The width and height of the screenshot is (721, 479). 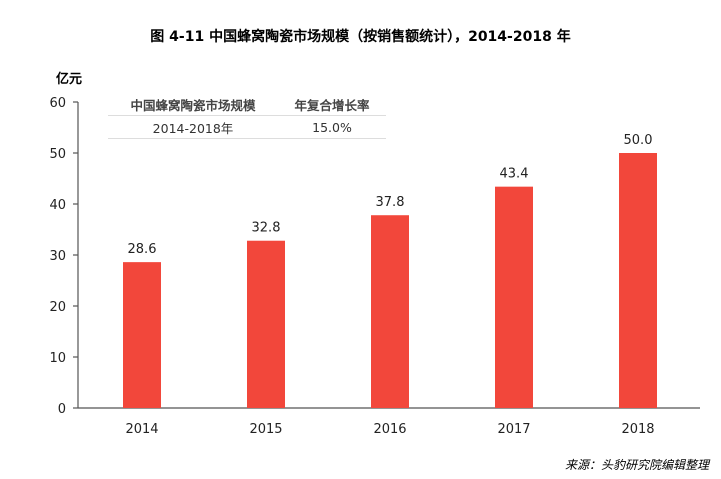 I want to click on cagr-table-header: 中国蜂窝陶瓷市场规模 年复合增长率, so click(x=247, y=104).